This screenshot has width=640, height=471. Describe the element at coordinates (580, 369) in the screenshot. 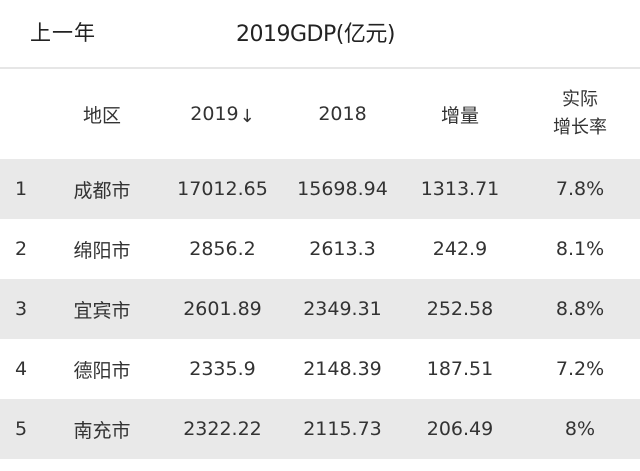

I see `growth-cell: 7.2%` at that location.